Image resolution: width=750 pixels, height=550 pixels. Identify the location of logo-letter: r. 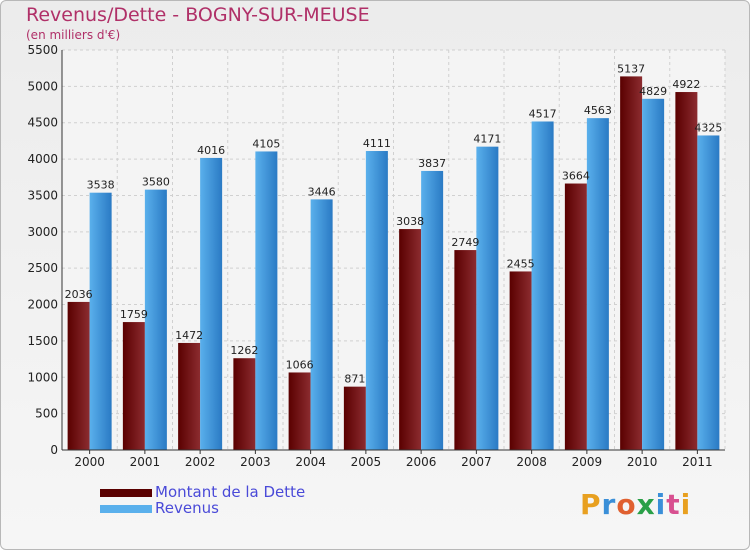
(609, 504).